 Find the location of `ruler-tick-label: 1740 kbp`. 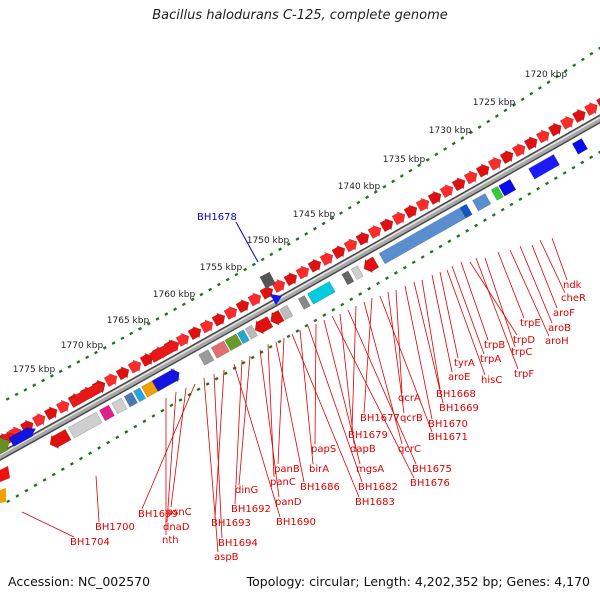

ruler-tick-label: 1740 kbp is located at coordinates (359, 187).